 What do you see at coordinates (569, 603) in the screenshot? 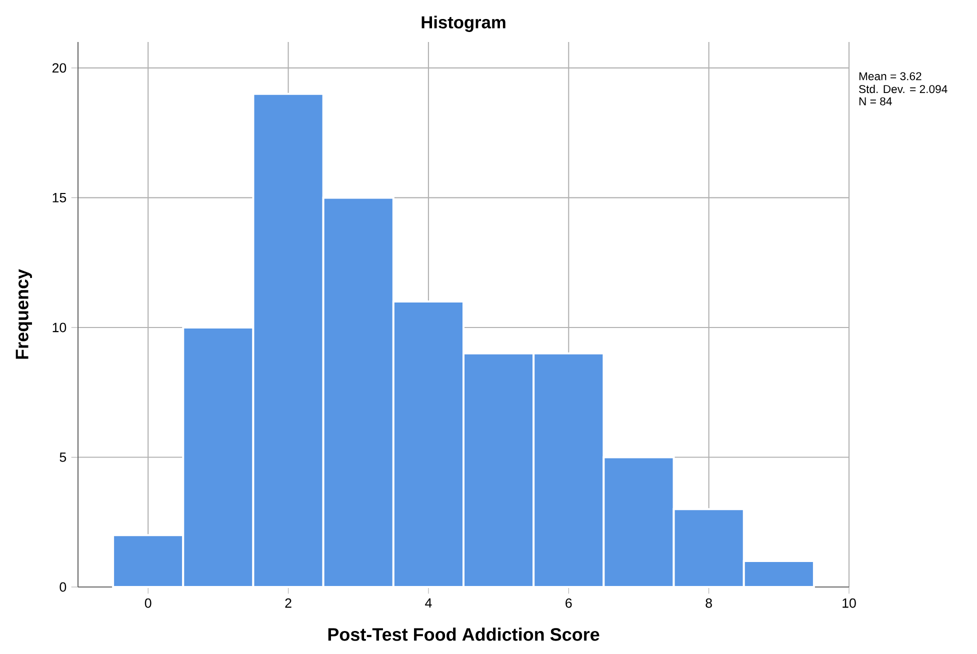
I see `x-tick-label: 6` at bounding box center [569, 603].